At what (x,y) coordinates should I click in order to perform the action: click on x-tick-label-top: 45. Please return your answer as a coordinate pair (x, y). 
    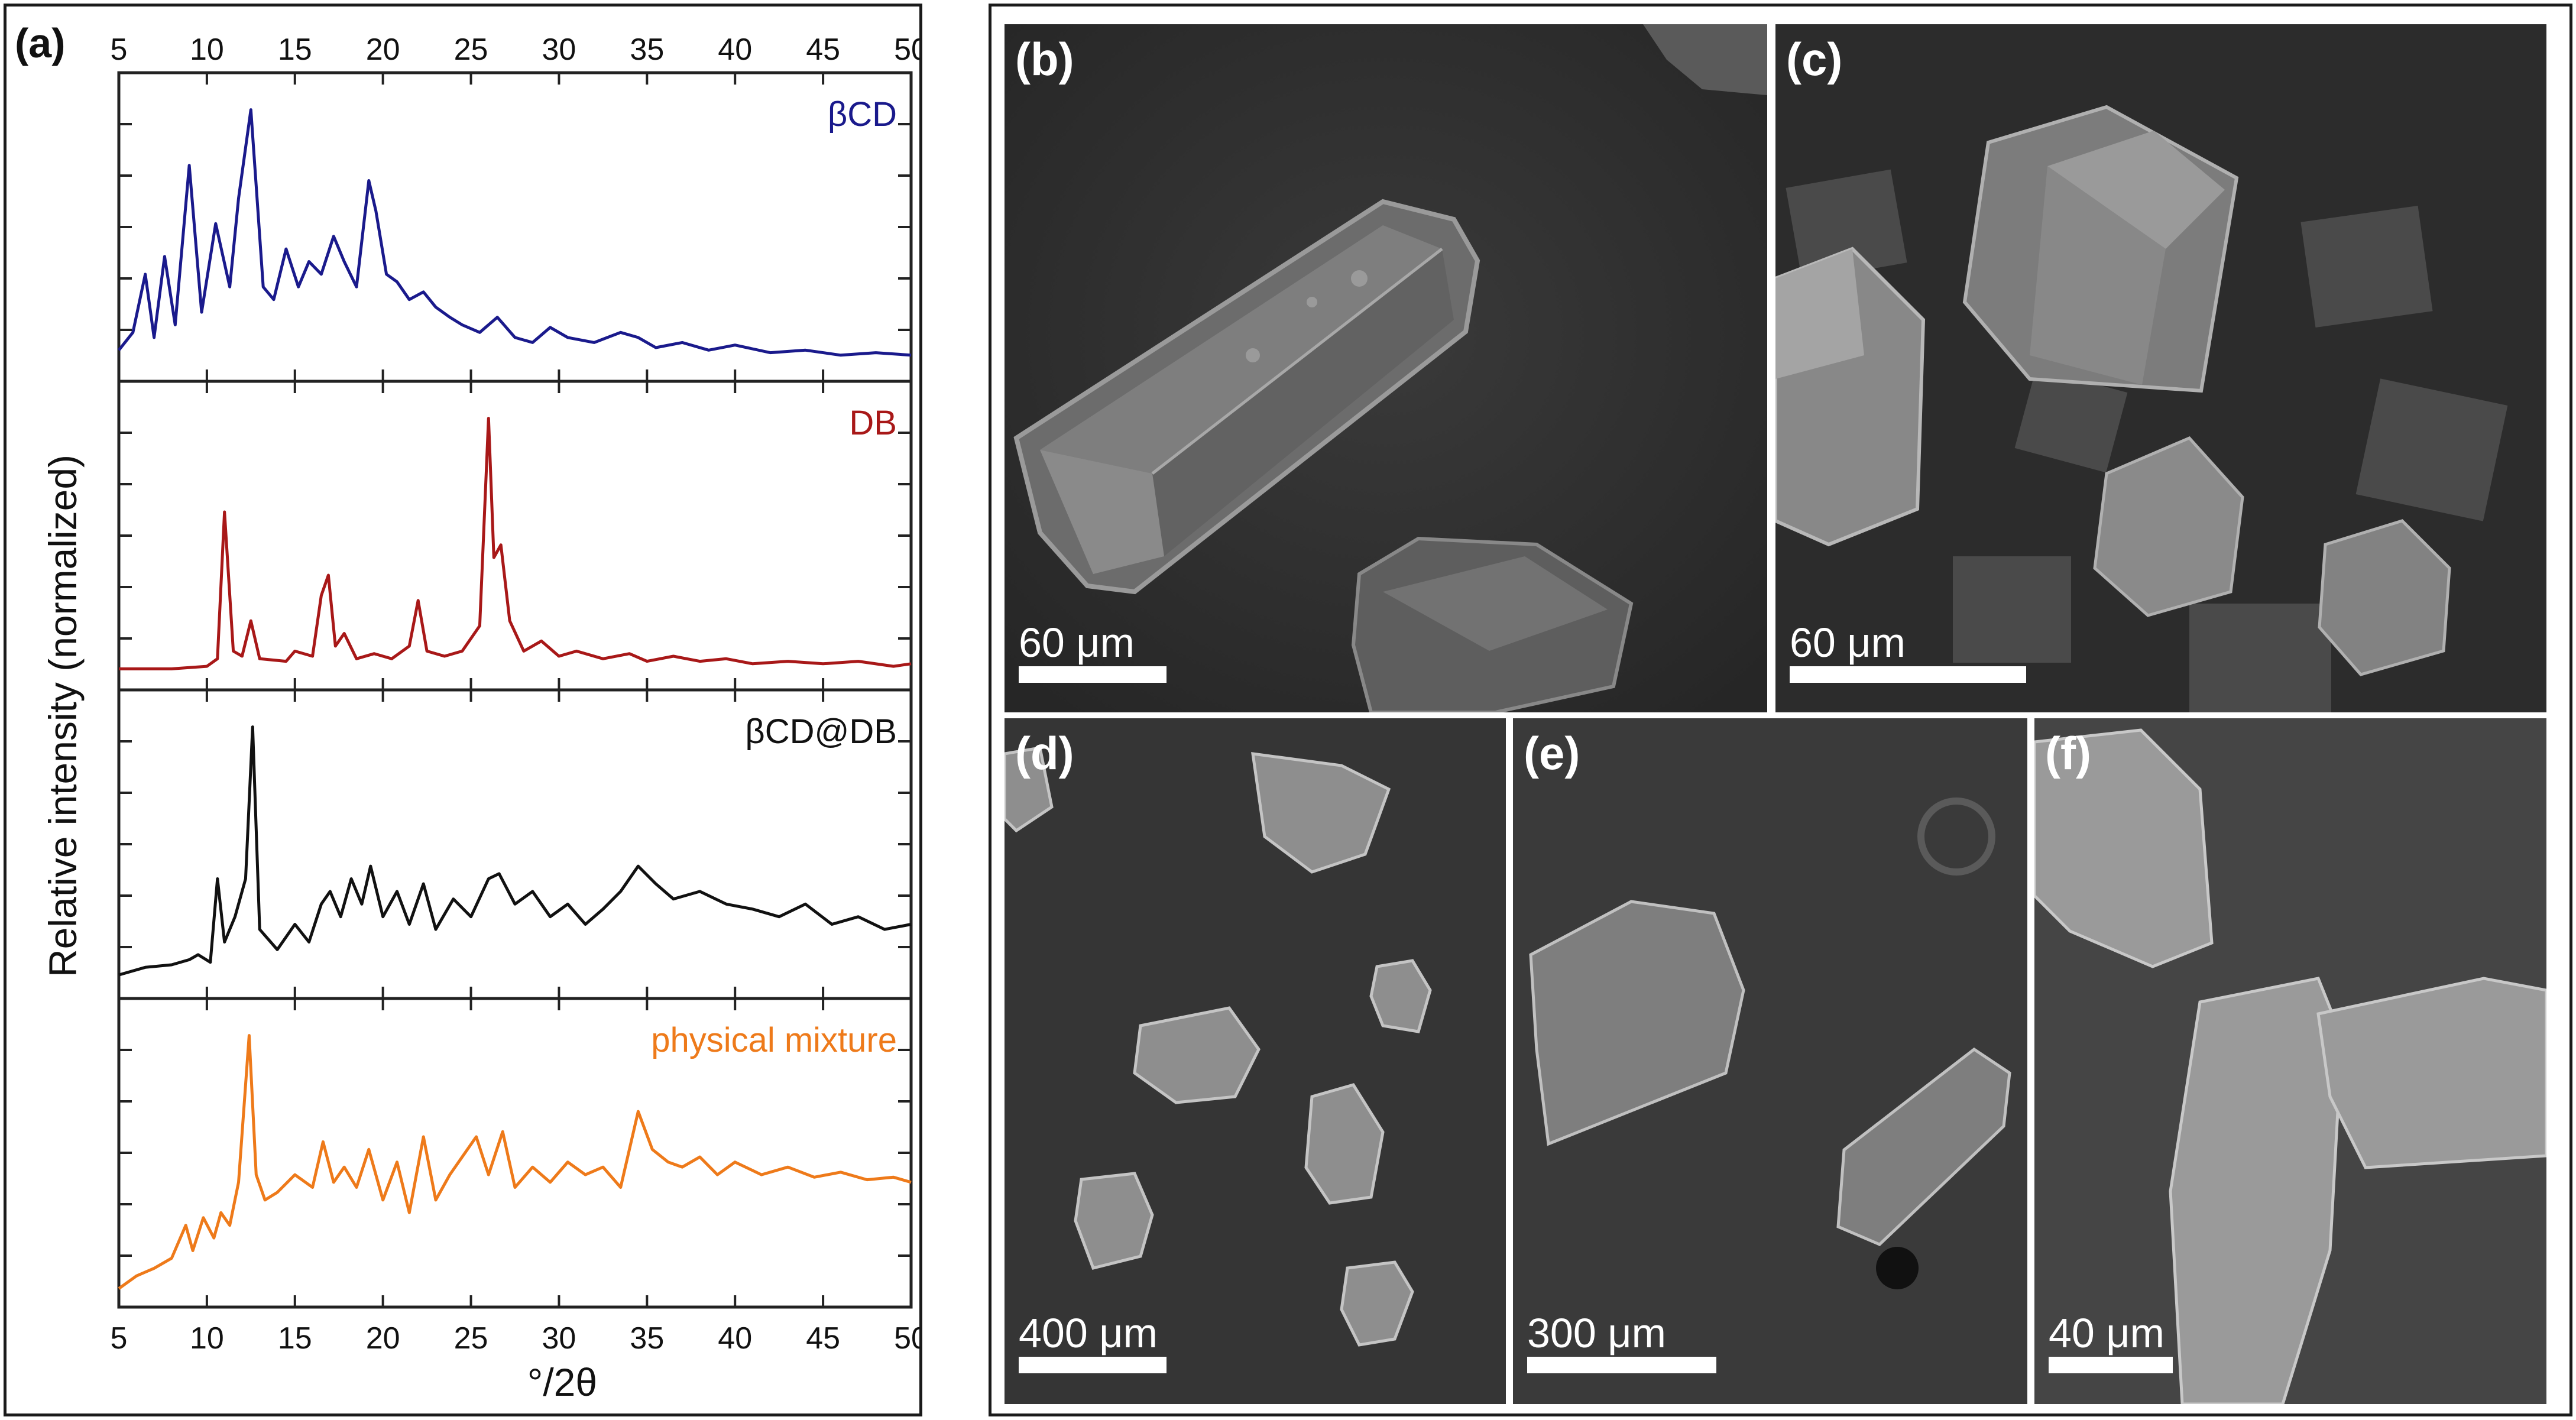
    Looking at the image, I should click on (823, 50).